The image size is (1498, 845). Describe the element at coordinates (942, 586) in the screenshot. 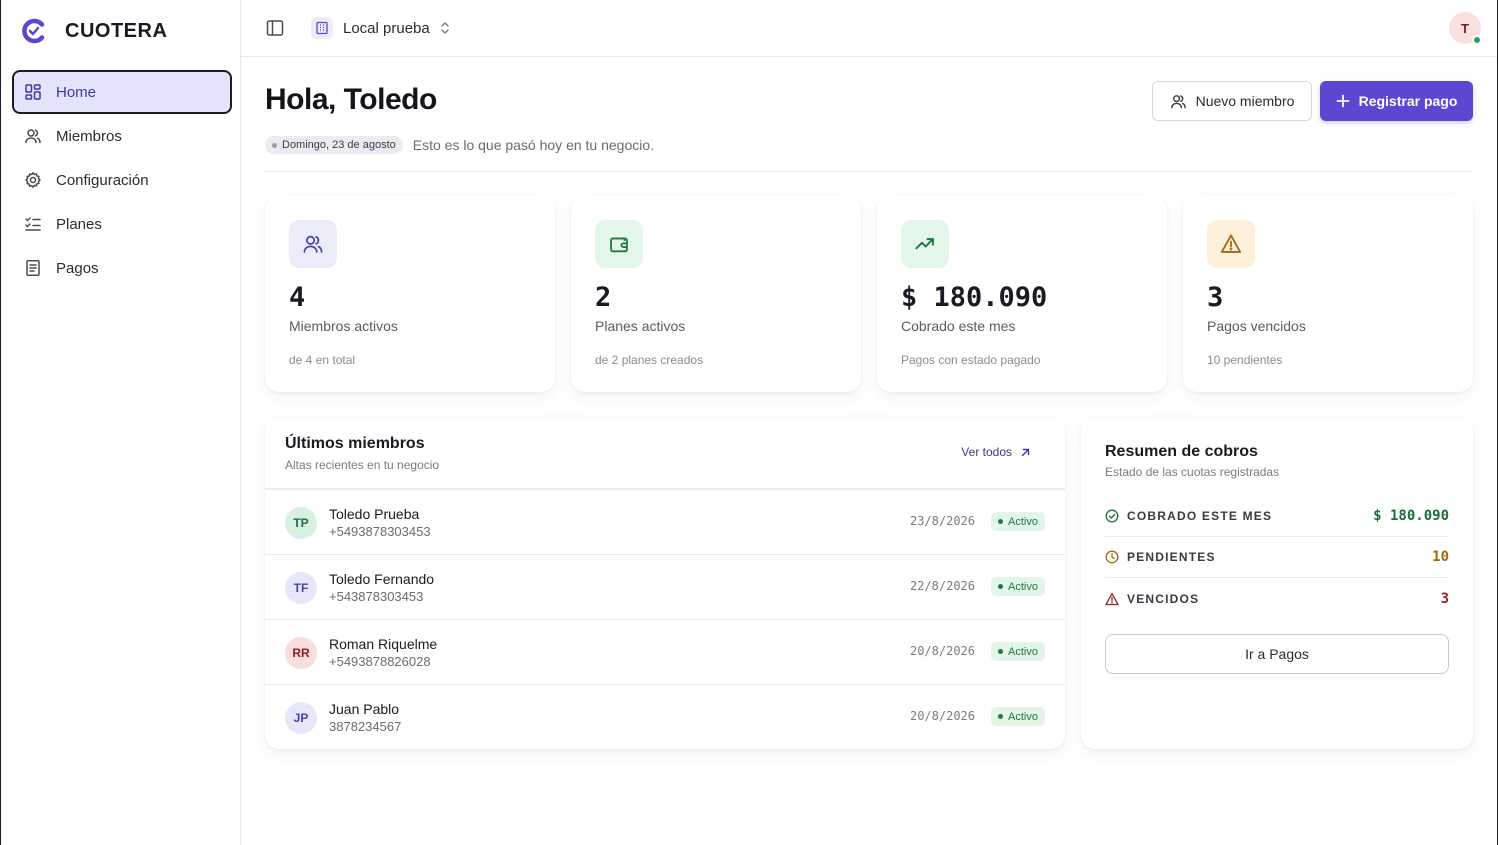

I see `member-date: 22/8/2026` at that location.